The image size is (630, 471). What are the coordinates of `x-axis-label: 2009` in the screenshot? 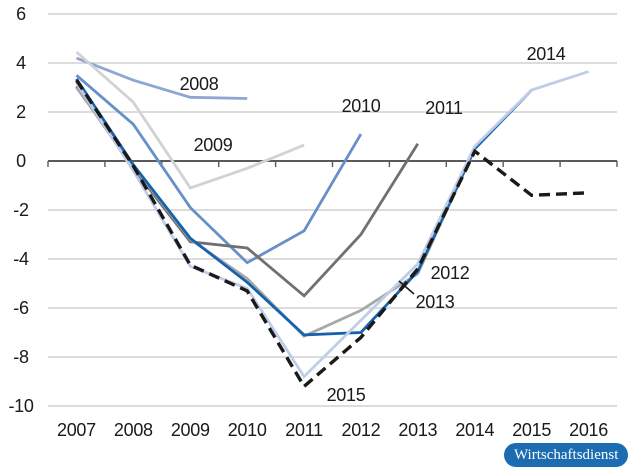 It's located at (190, 430).